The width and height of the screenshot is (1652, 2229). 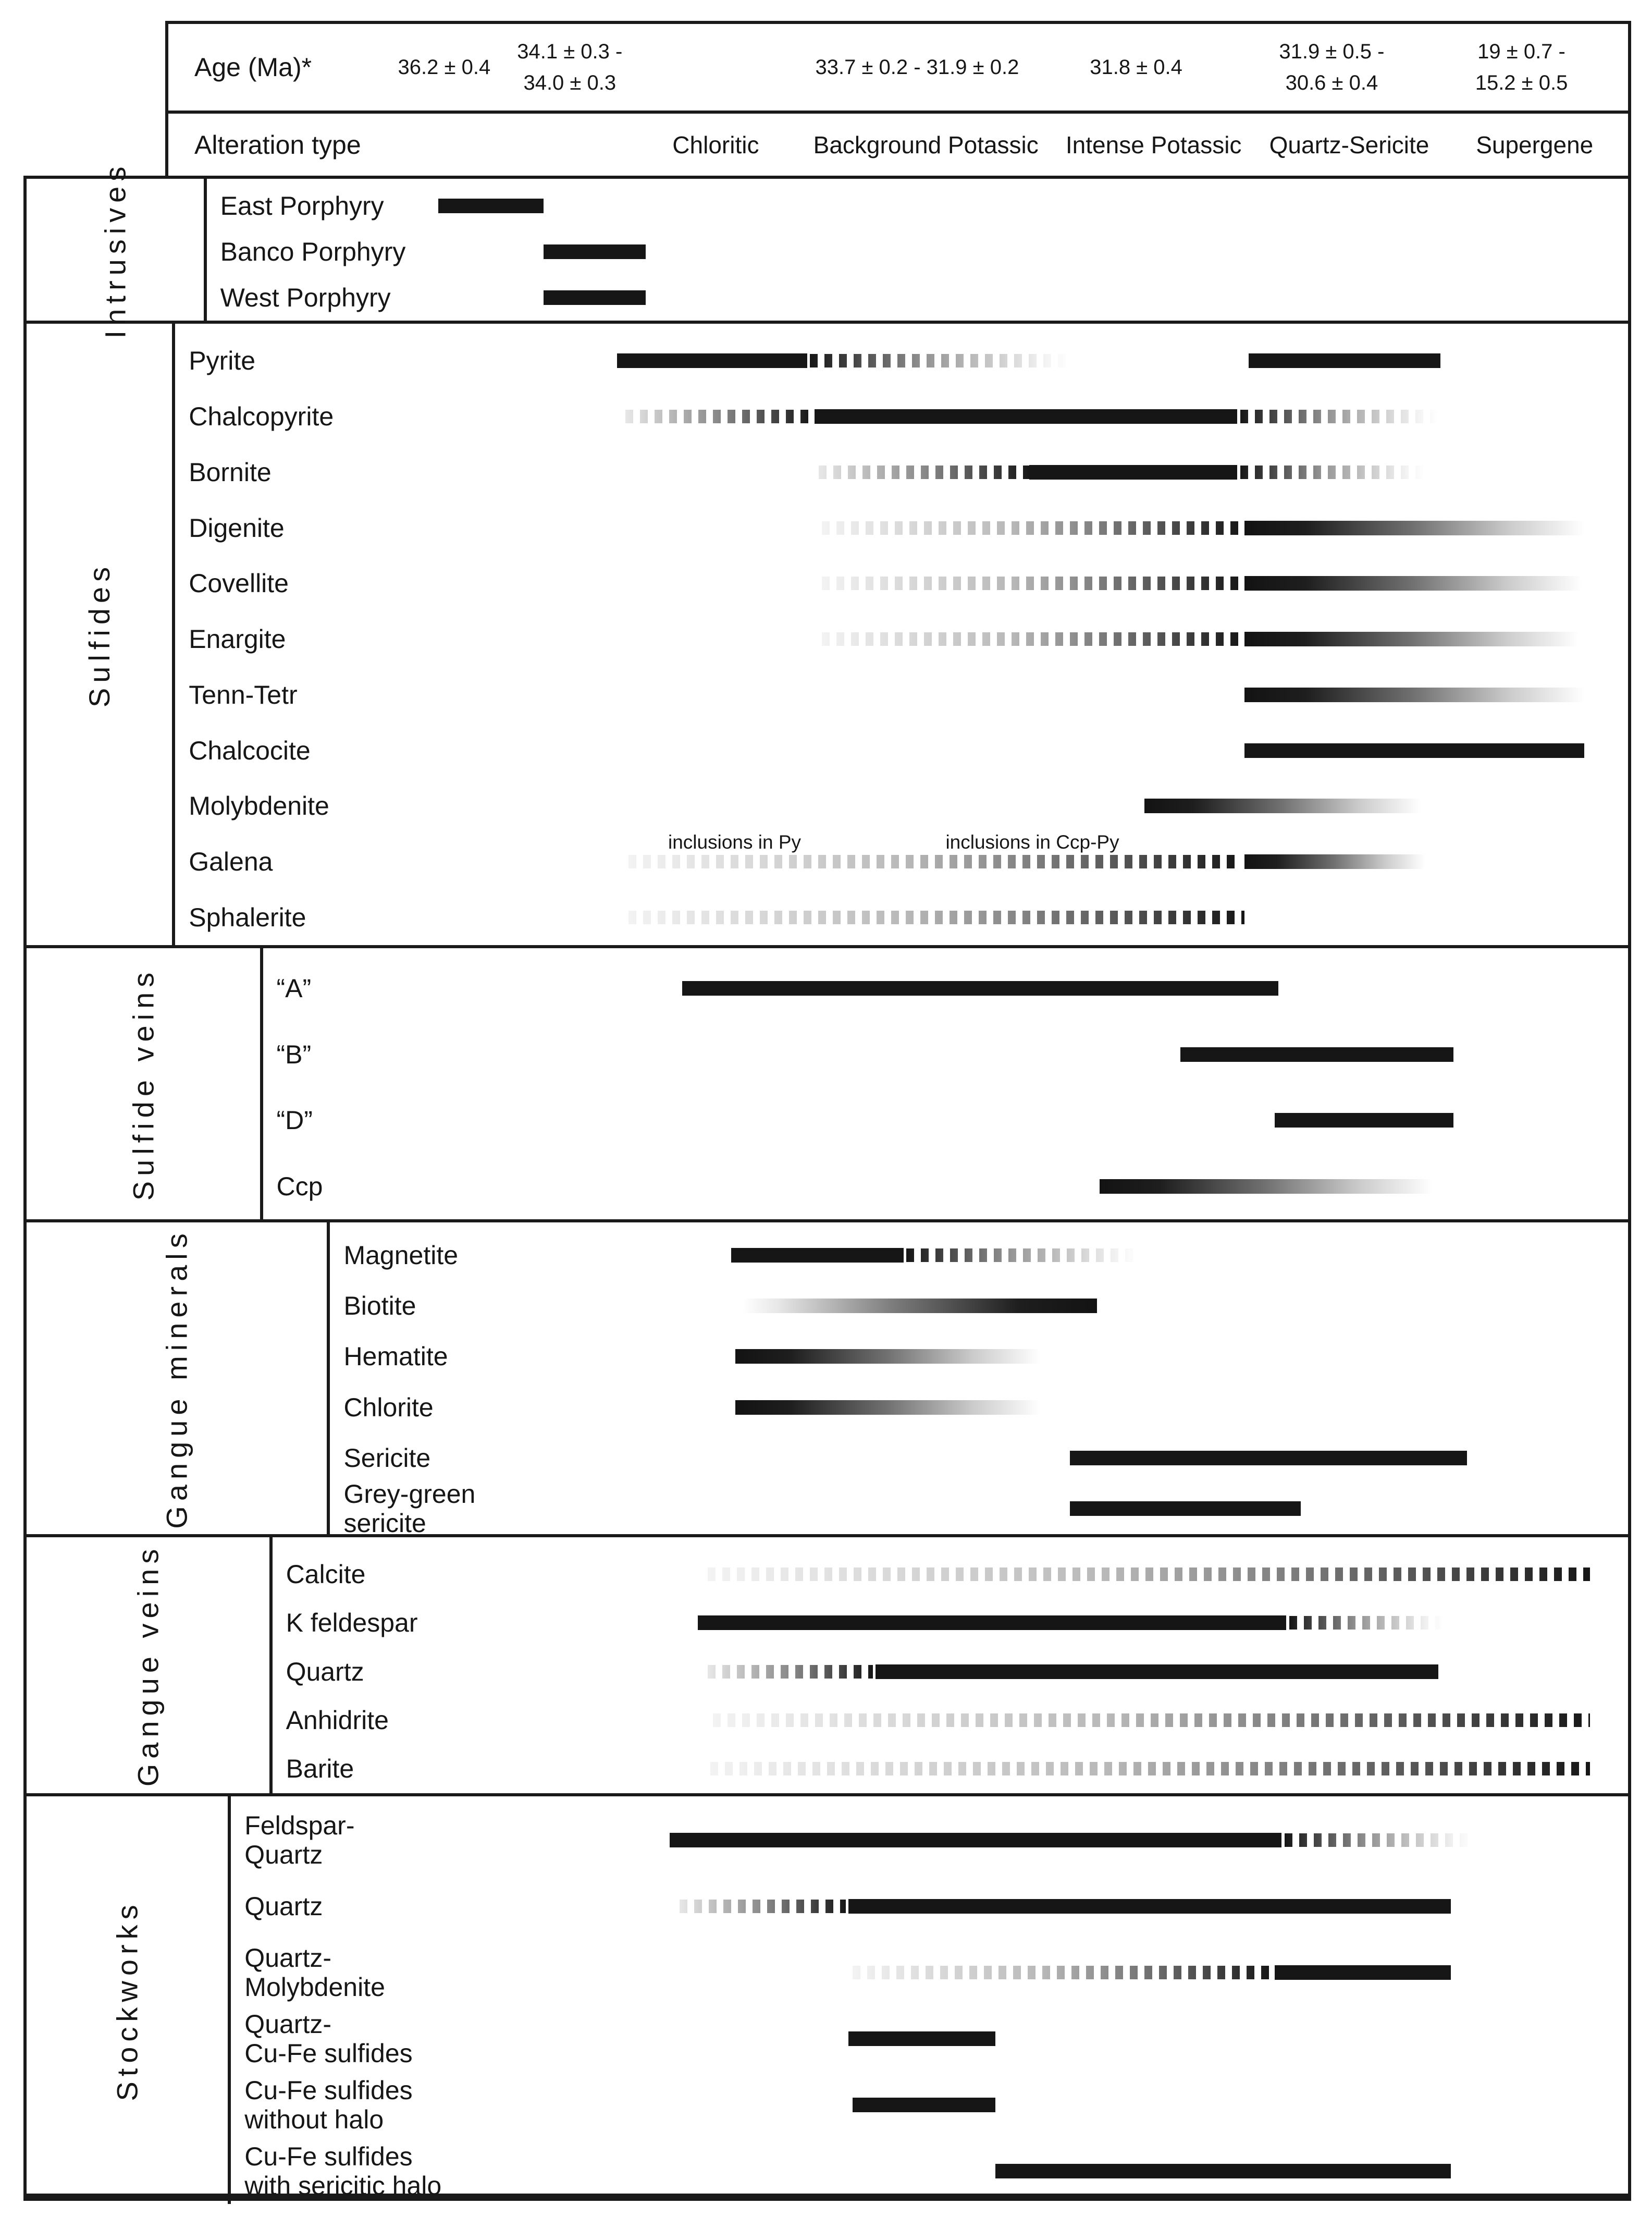 I want to click on age-tick: 36.2 ± 0.4, so click(x=444, y=67).